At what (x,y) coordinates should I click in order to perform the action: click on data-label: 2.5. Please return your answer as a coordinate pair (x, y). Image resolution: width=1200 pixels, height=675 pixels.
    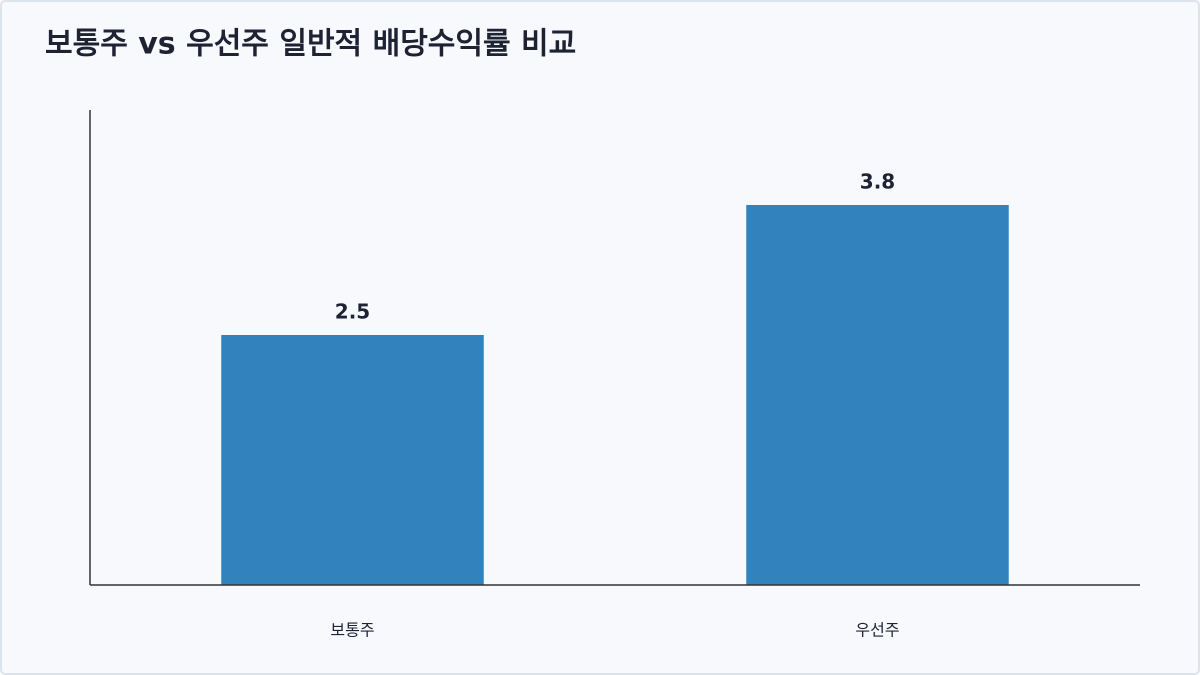
    Looking at the image, I should click on (352, 312).